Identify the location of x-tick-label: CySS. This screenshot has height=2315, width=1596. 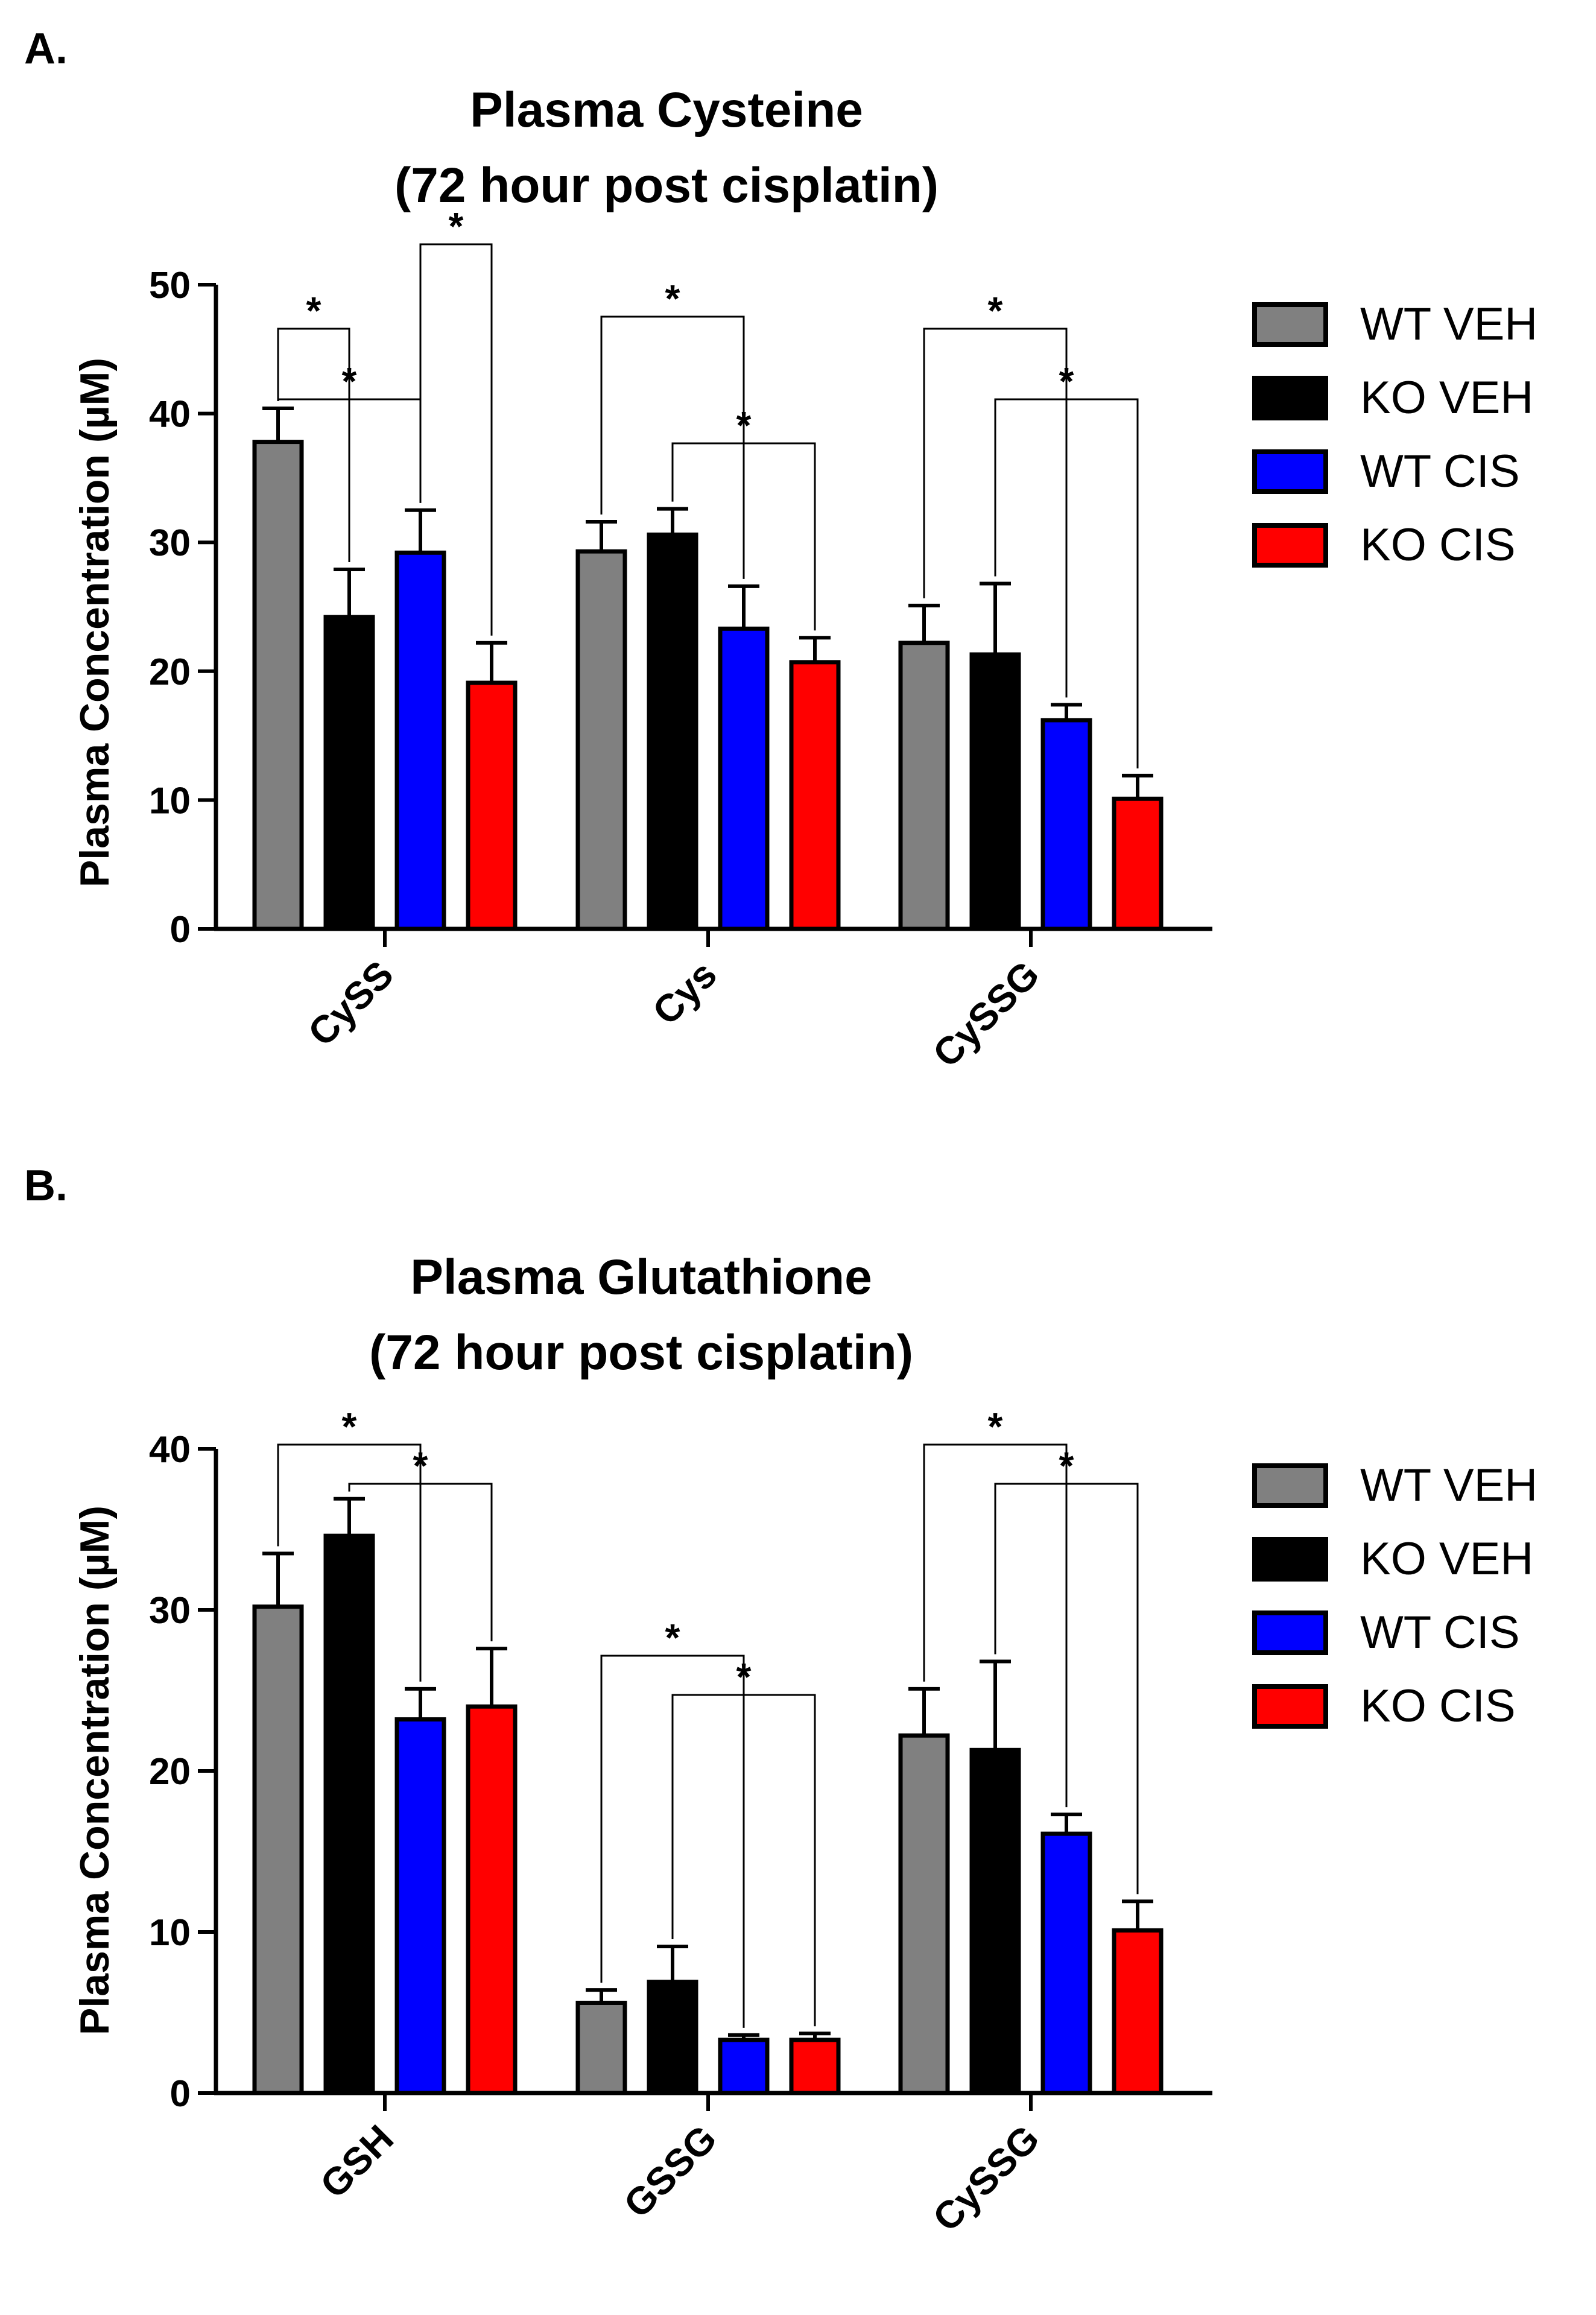
(351, 1003).